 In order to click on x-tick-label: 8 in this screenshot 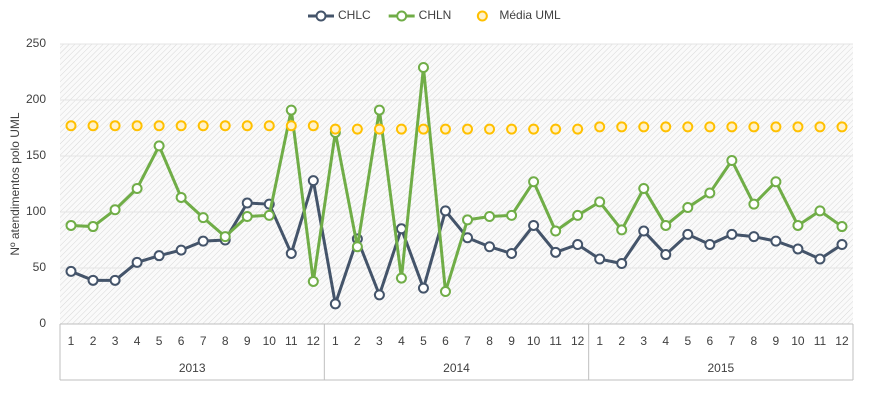, I will do `click(225, 341)`.